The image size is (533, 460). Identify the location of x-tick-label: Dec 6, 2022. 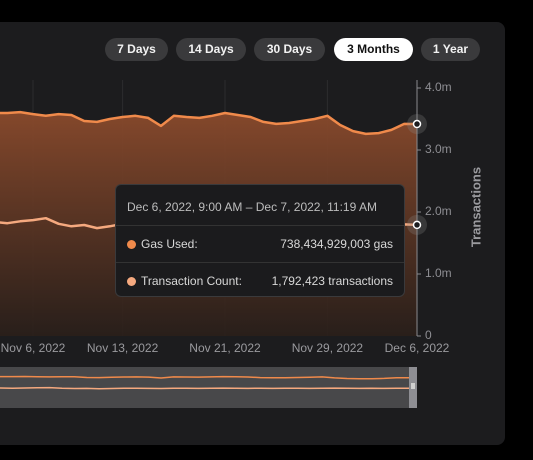
(417, 348).